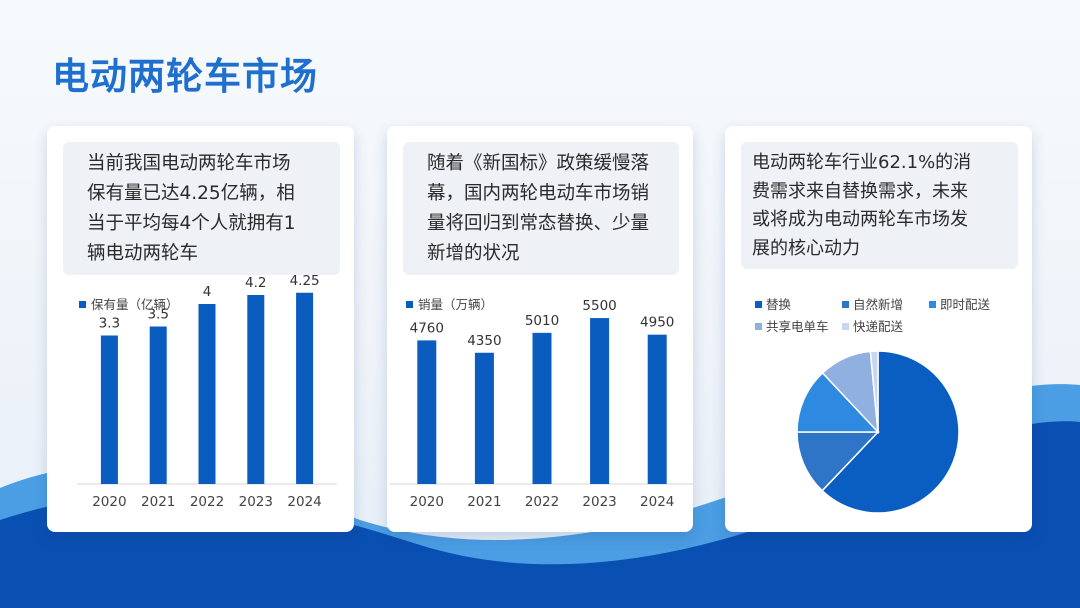  I want to click on legend-label: 即时配送, so click(965, 304).